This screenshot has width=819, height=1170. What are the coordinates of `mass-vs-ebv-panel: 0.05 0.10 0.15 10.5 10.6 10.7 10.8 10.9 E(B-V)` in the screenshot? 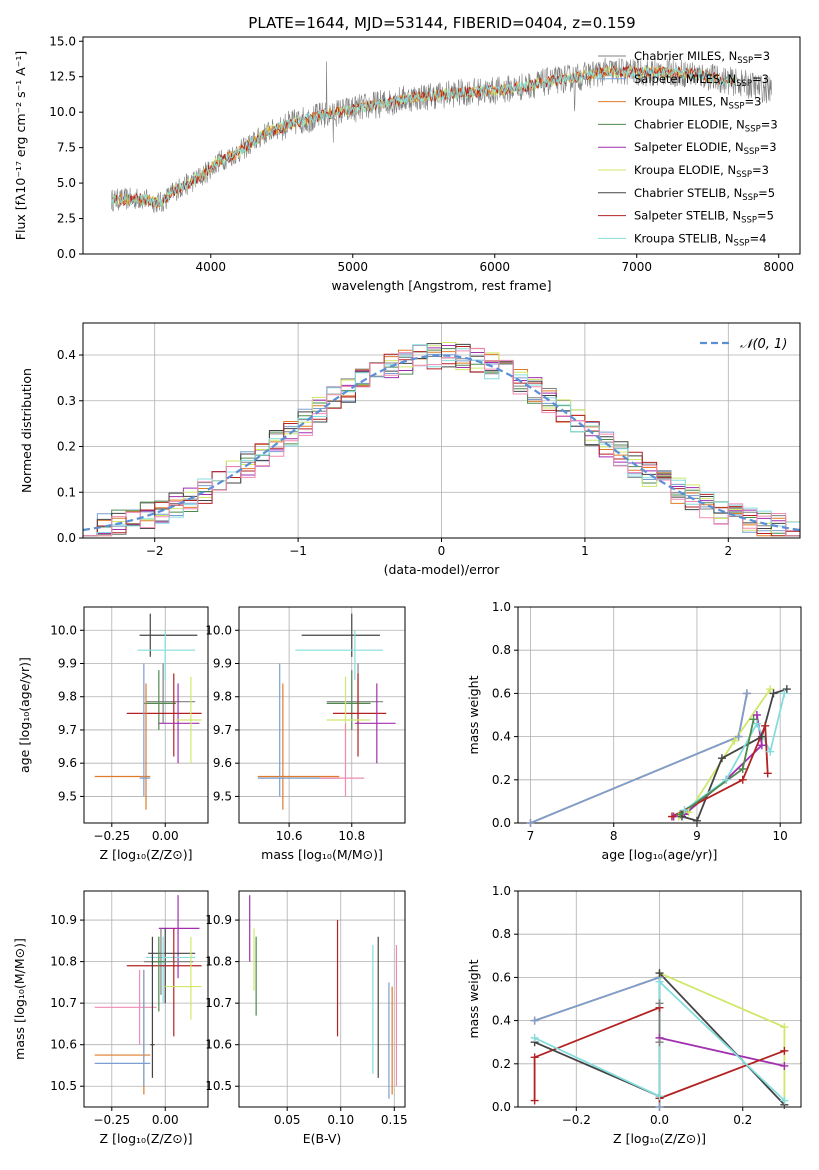 It's located at (306, 1018).